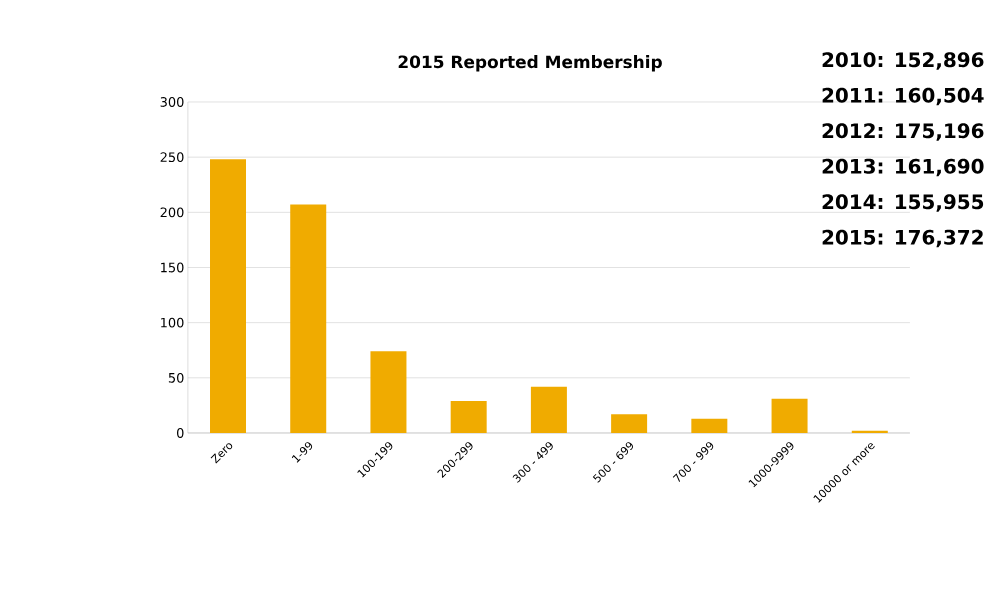 The height and width of the screenshot is (599, 1003). Describe the element at coordinates (693, 462) in the screenshot. I see `x-tick-label: 700 - 999` at that location.